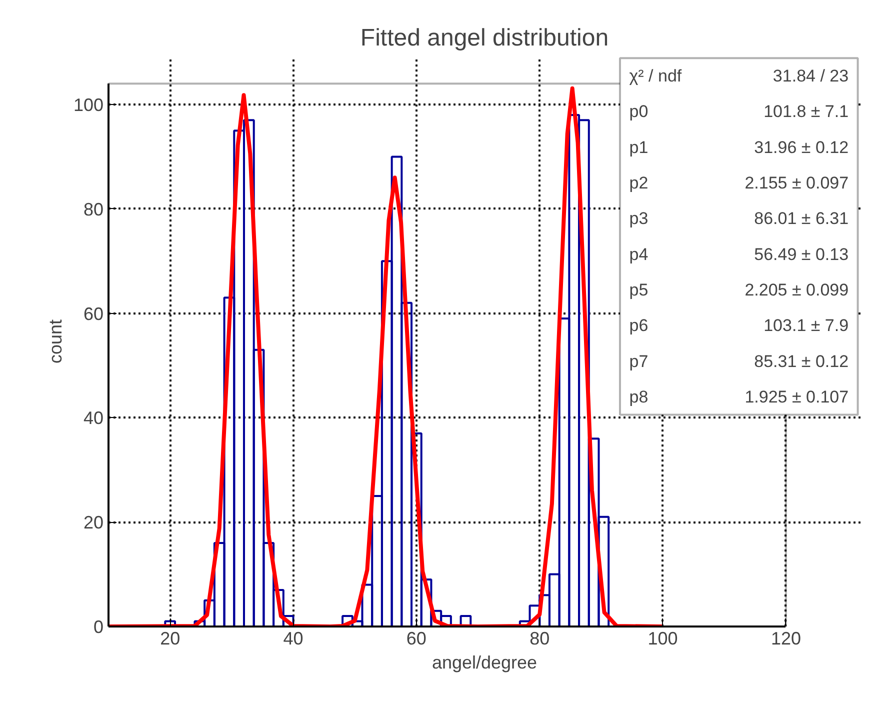 The width and height of the screenshot is (884, 712). What do you see at coordinates (801, 254) in the screenshot?
I see `annotation: 56.49 ± 0.13` at bounding box center [801, 254].